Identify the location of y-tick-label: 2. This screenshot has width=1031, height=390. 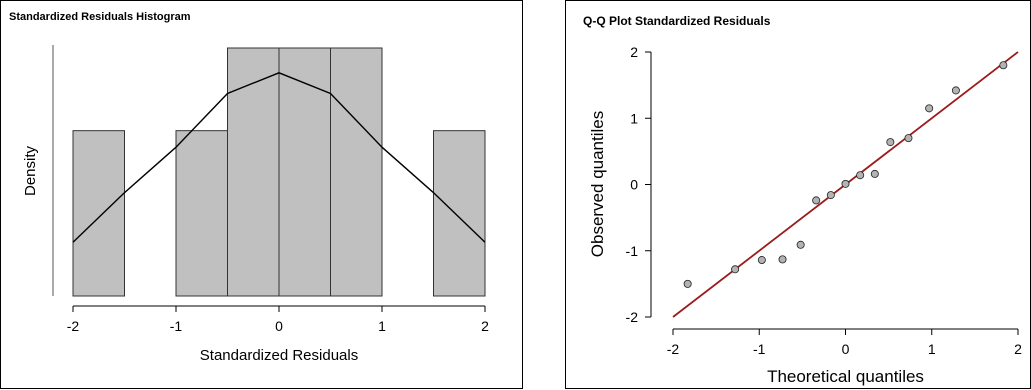
(634, 52).